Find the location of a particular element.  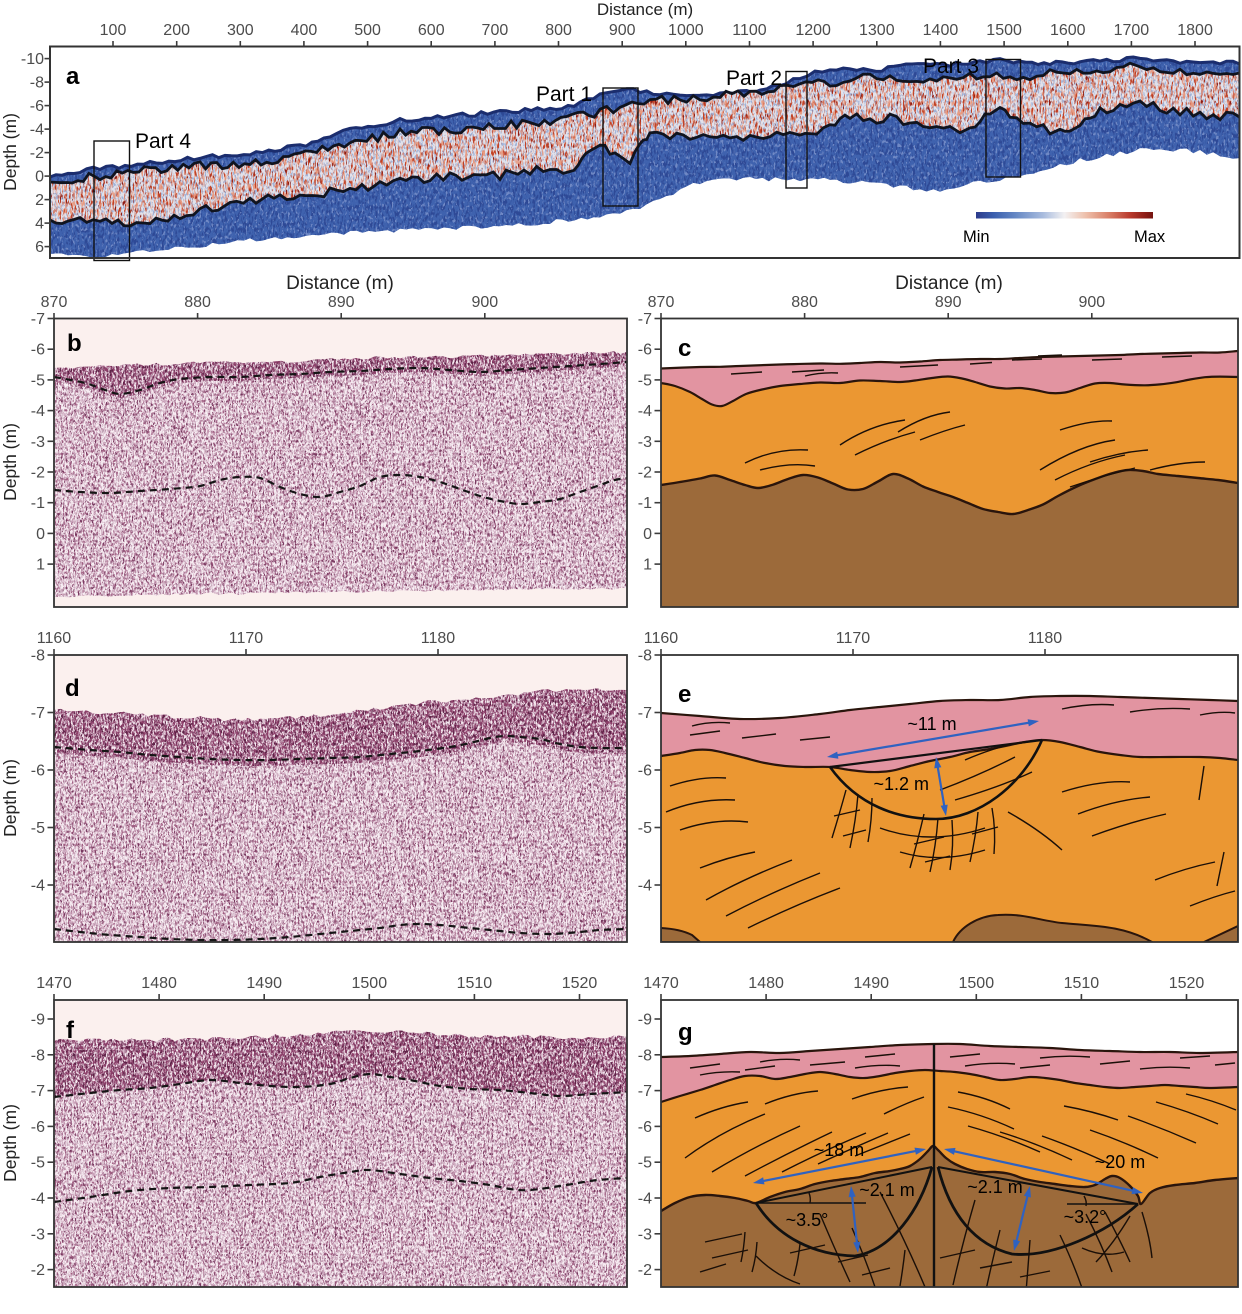

svg-text: Part 2 is located at coordinates (754, 78).